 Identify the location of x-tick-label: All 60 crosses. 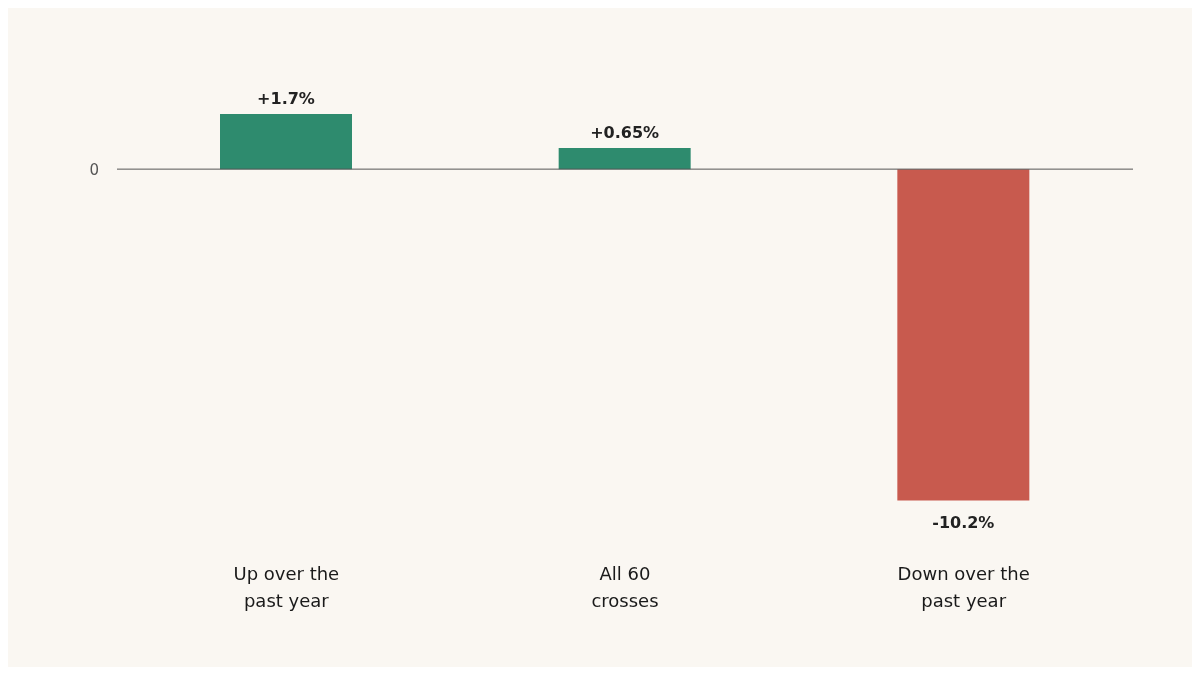
(625, 587).